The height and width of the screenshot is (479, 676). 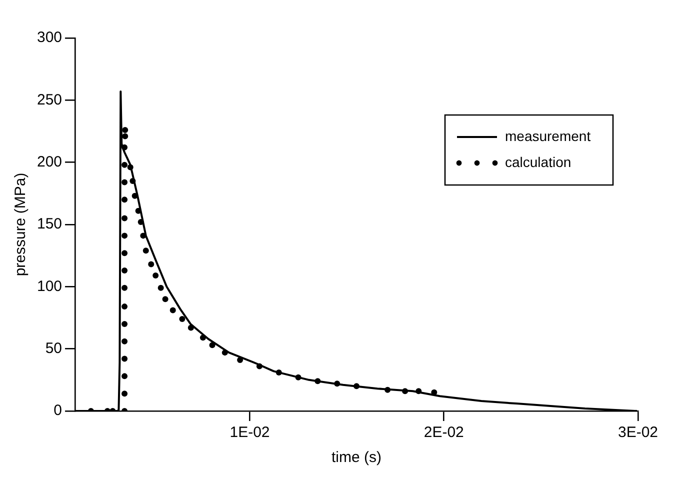 I want to click on x-tick-label: 2E-02, so click(x=444, y=433).